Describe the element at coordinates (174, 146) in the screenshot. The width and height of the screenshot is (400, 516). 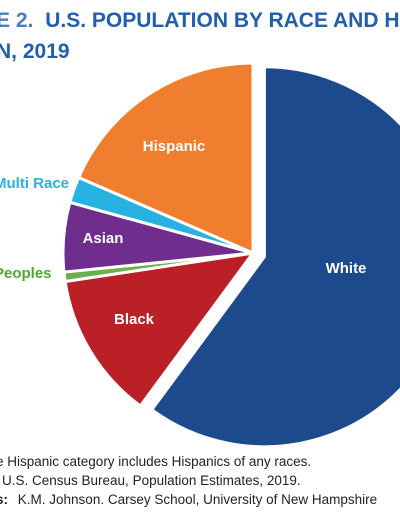
I see `slice-label-hispanic: Hispanic` at that location.